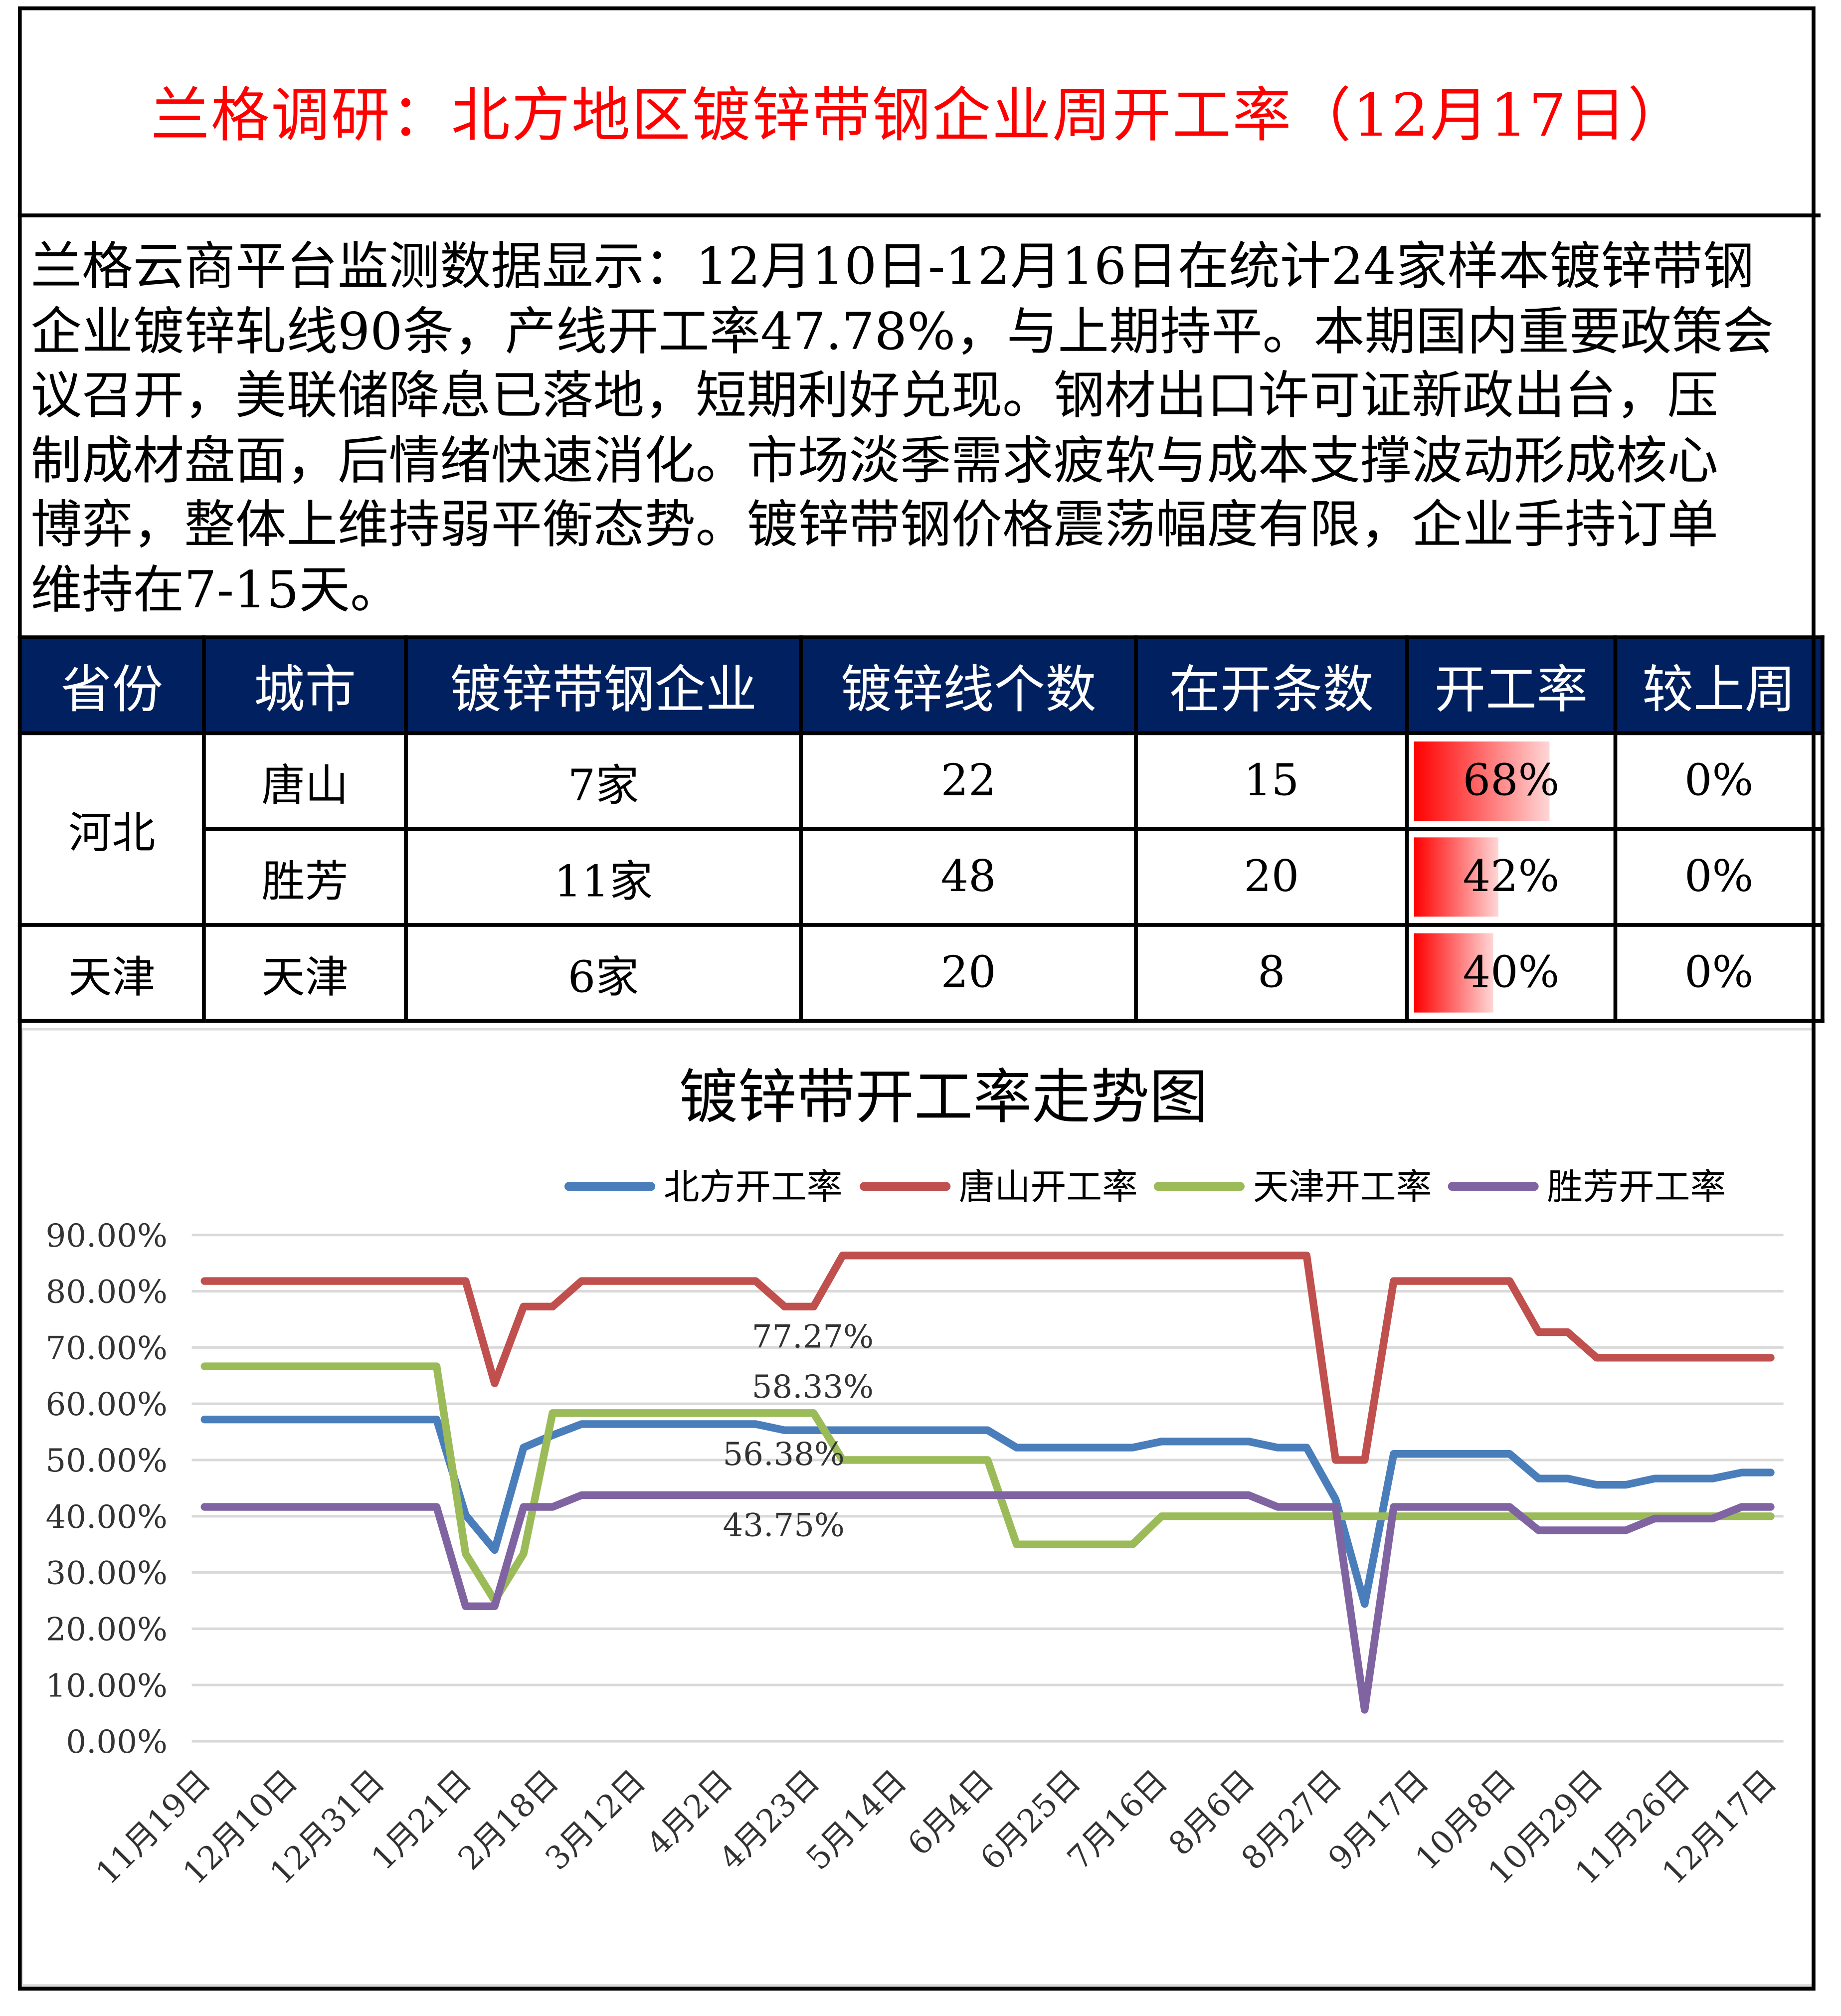 Image resolution: width=1841 pixels, height=2016 pixels. I want to click on rate-cell: 40%, so click(1511, 973).